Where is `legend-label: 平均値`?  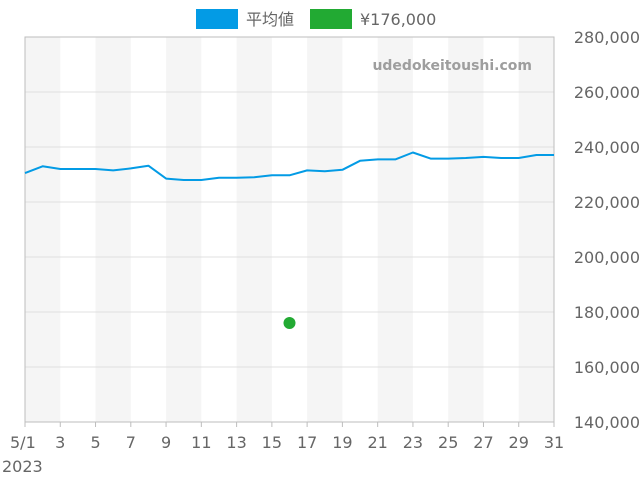
legend-label: 平均値 is located at coordinates (270, 19).